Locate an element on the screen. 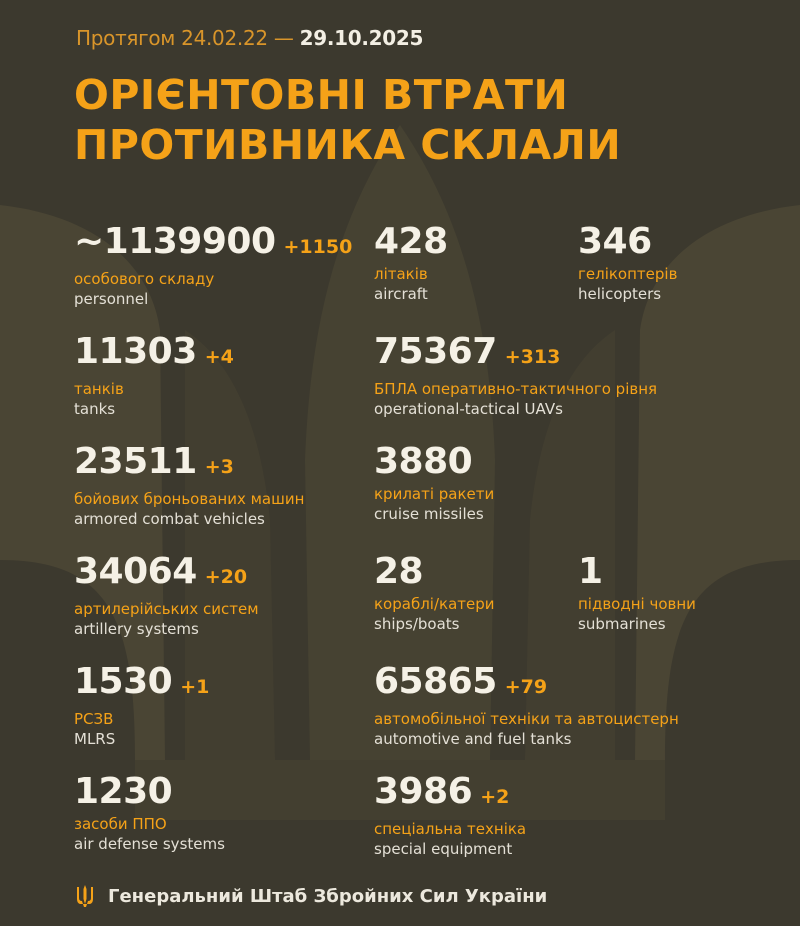  loss-value: 28 is located at coordinates (476, 572).